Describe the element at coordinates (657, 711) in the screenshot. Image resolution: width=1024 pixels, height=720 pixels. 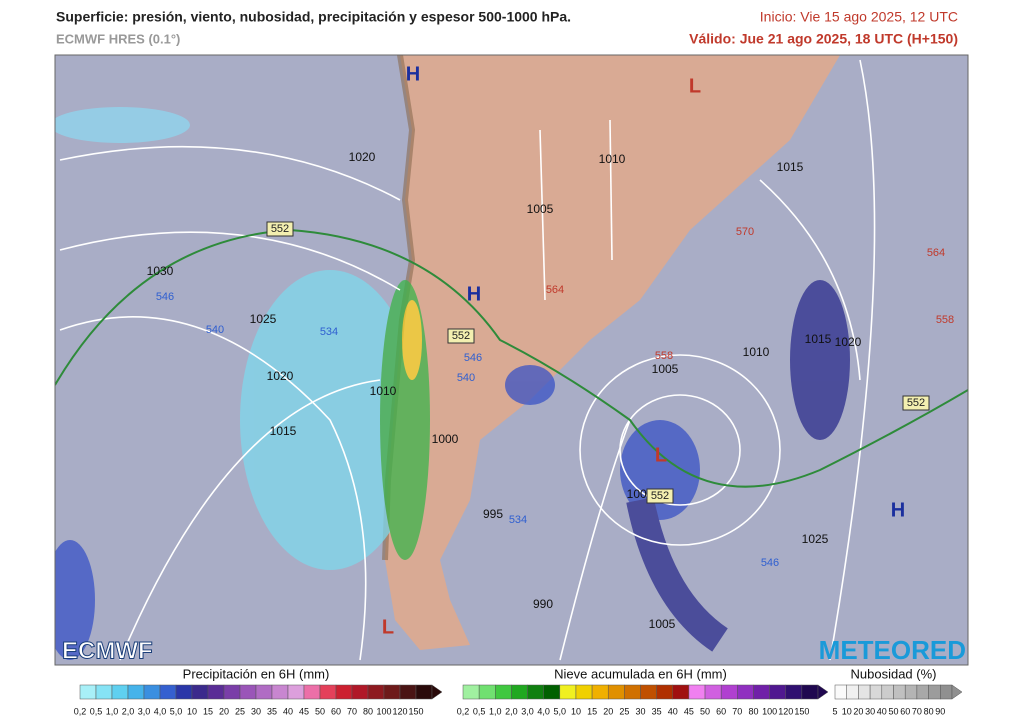
I see `legend-label: 35` at that location.